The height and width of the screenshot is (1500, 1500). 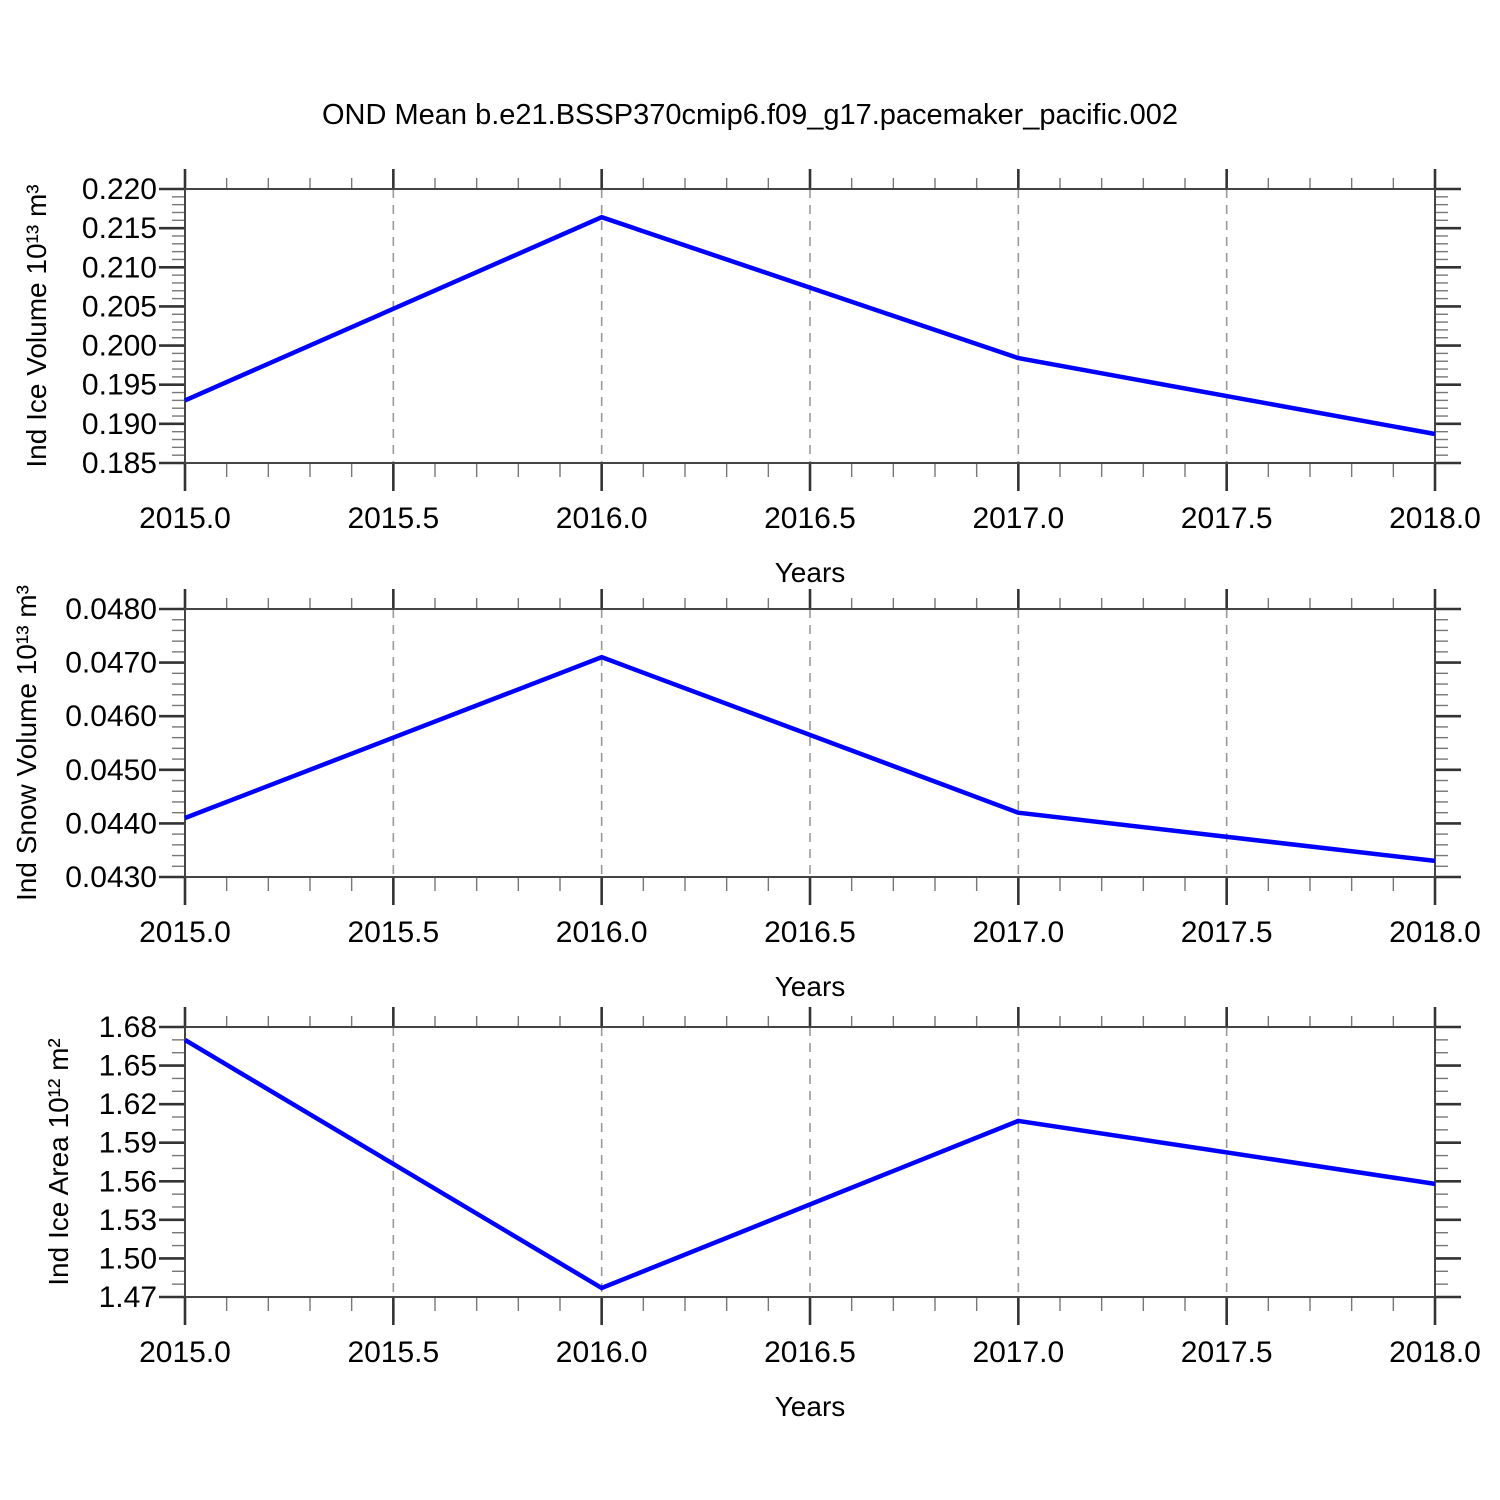 I want to click on y-tick-label: 0.200, so click(x=119, y=346).